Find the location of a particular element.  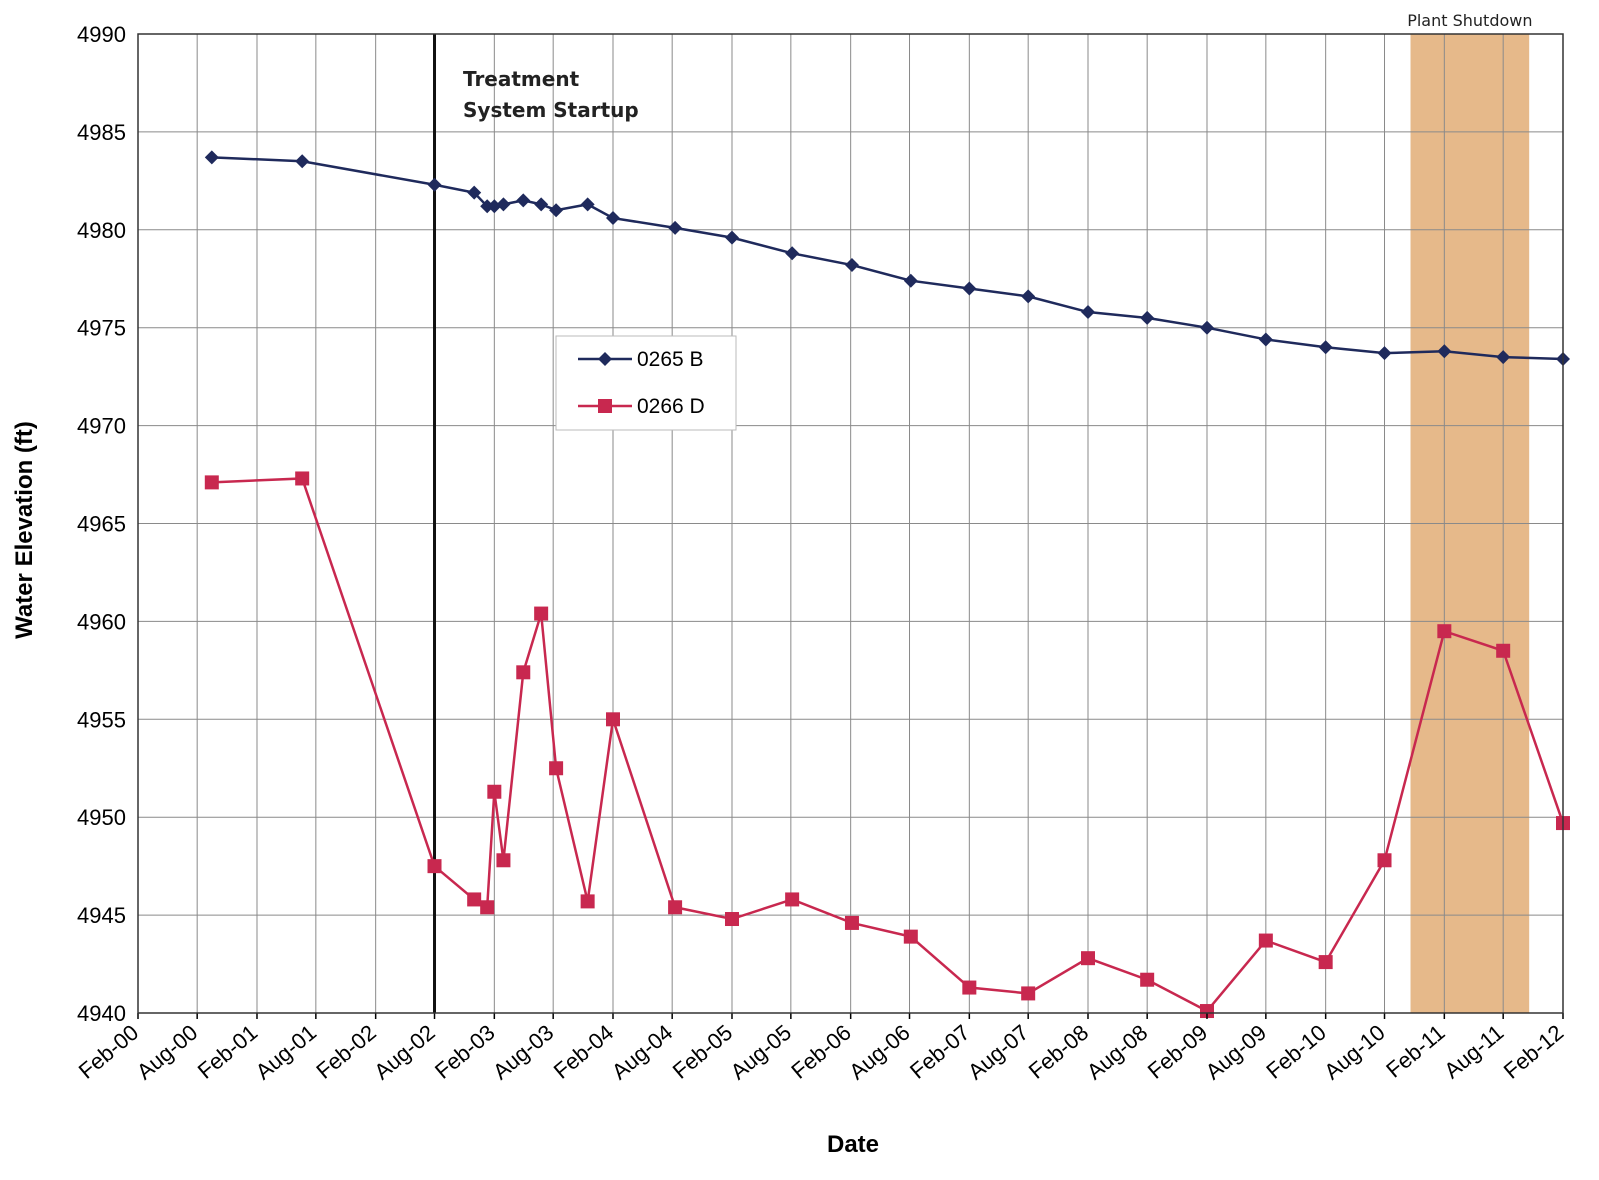

startup-label: Treatment is located at coordinates (521, 79).